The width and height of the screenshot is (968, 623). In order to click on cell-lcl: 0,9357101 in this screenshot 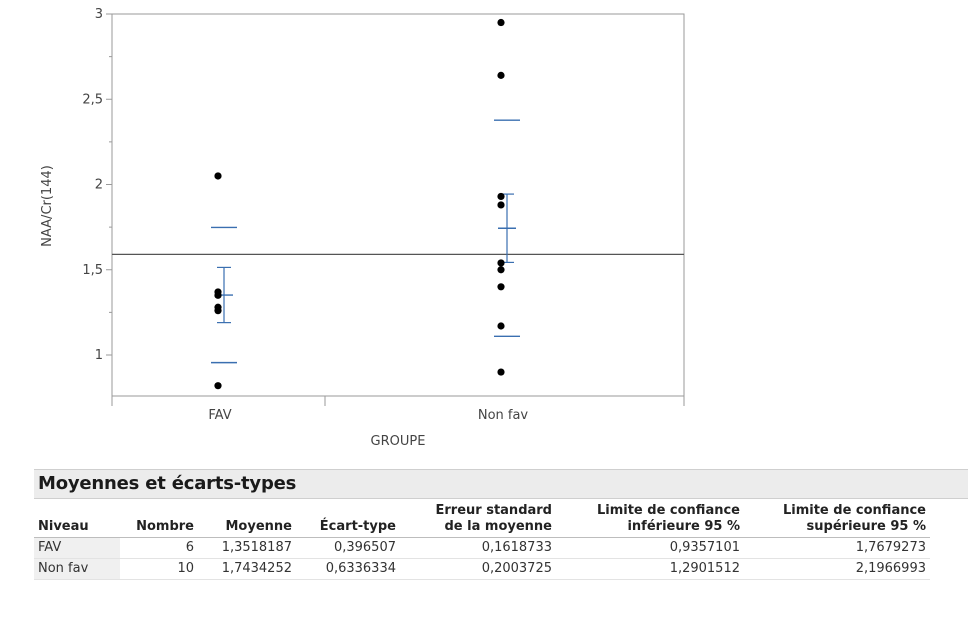, I will do `click(650, 548)`.